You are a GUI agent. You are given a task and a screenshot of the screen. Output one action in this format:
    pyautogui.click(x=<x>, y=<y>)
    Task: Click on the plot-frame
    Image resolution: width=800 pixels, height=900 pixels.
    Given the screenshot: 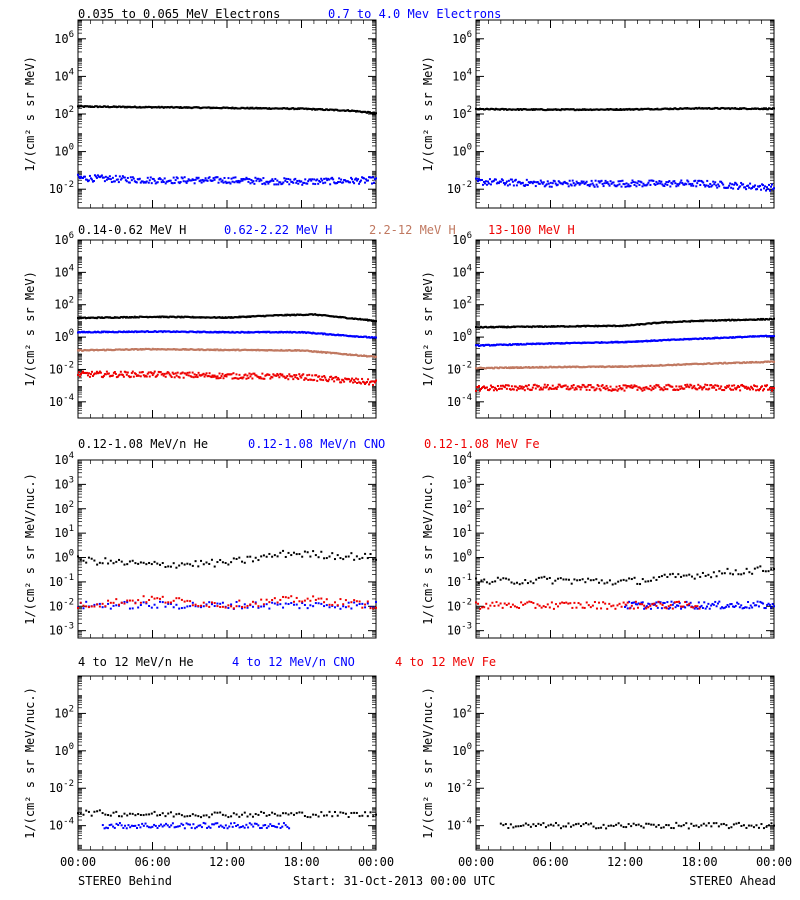 What is the action you would take?
    pyautogui.click(x=625, y=114)
    